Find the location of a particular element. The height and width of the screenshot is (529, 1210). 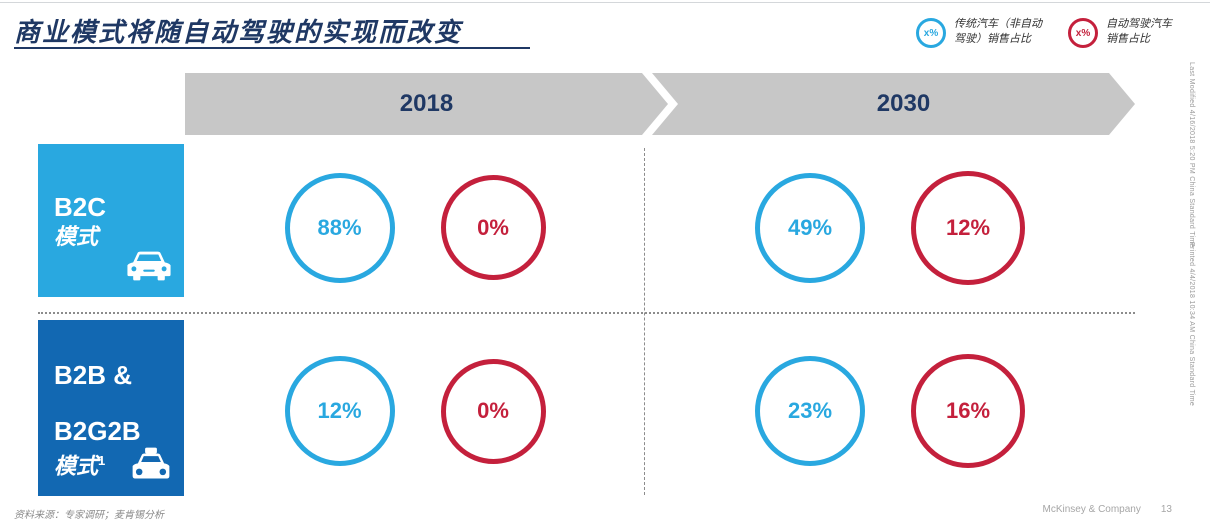

footer-right: McKinsey & Company 13 is located at coordinates (1086, 509).